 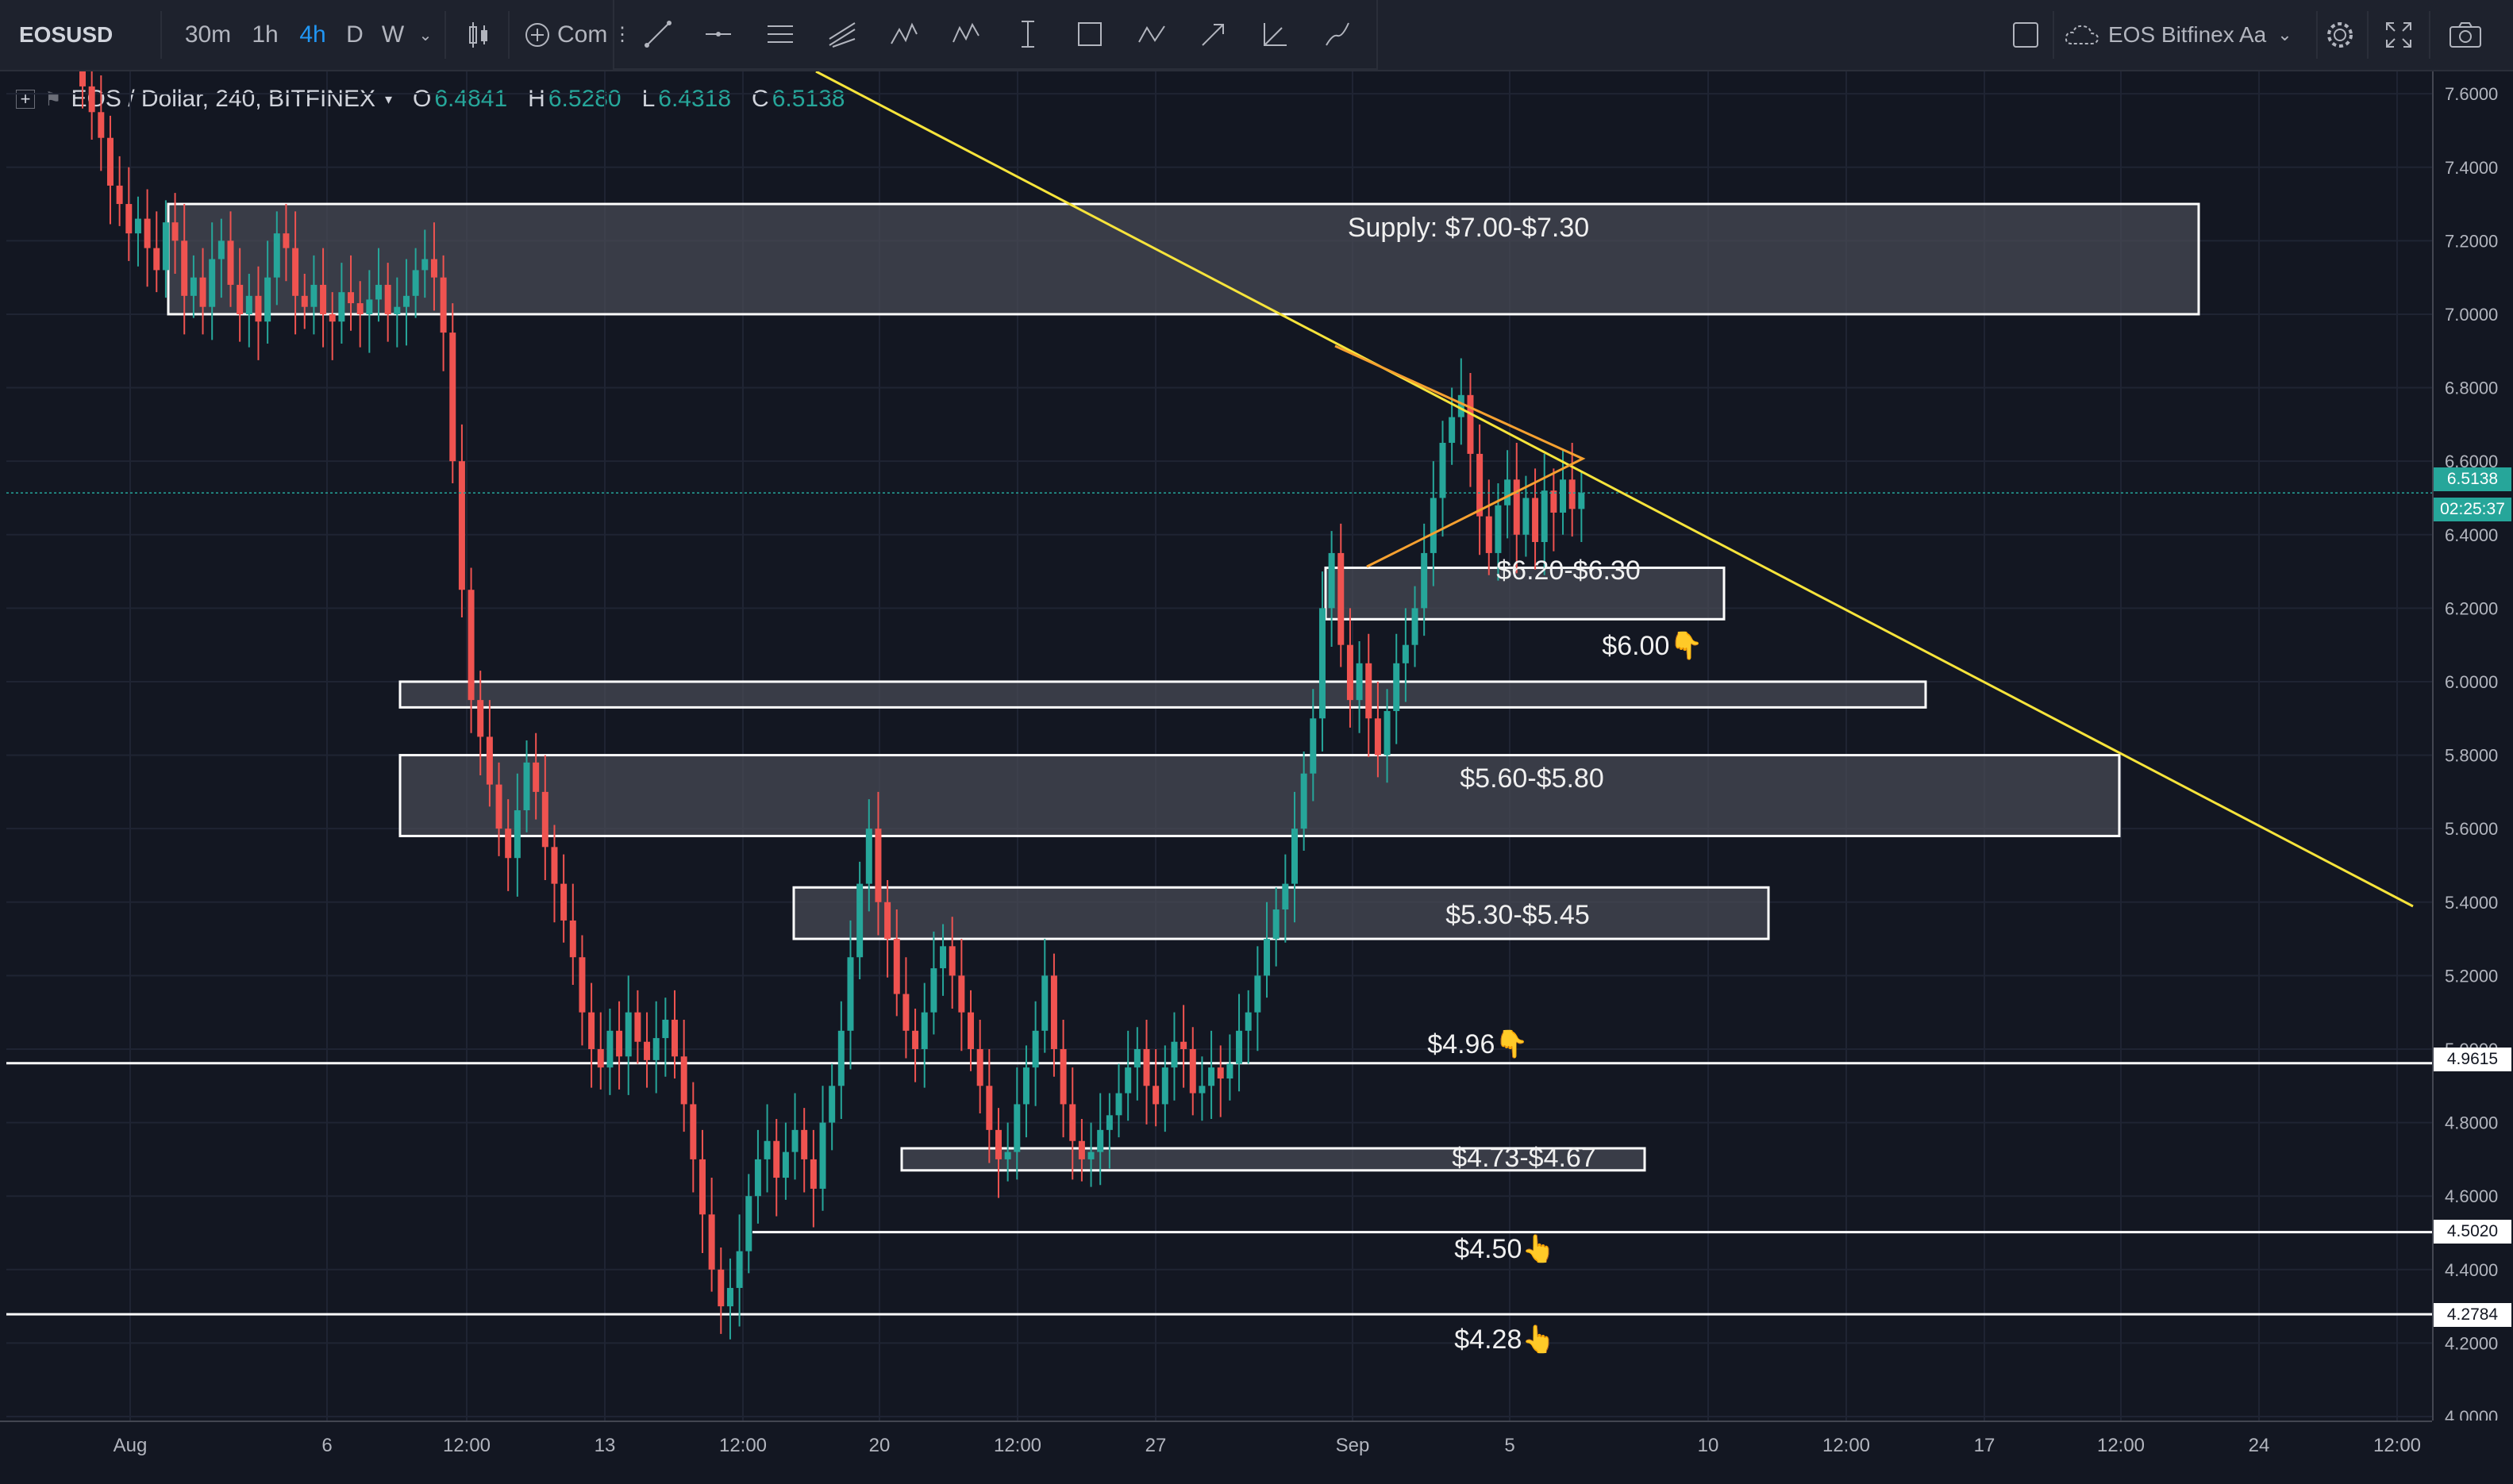 I want to click on horizontal-line-tool-icon, so click(x=718, y=34).